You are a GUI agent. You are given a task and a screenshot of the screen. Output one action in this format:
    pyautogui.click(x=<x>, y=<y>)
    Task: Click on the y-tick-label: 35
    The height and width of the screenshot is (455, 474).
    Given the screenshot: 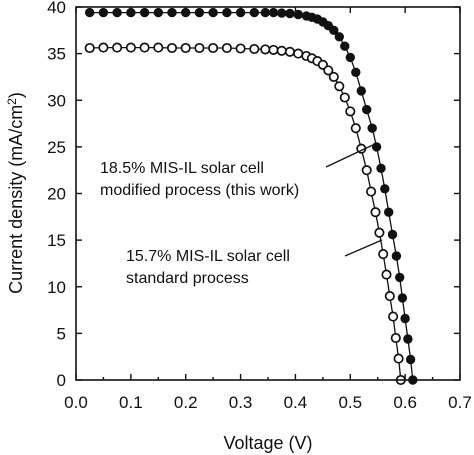 What is the action you would take?
    pyautogui.click(x=56, y=54)
    